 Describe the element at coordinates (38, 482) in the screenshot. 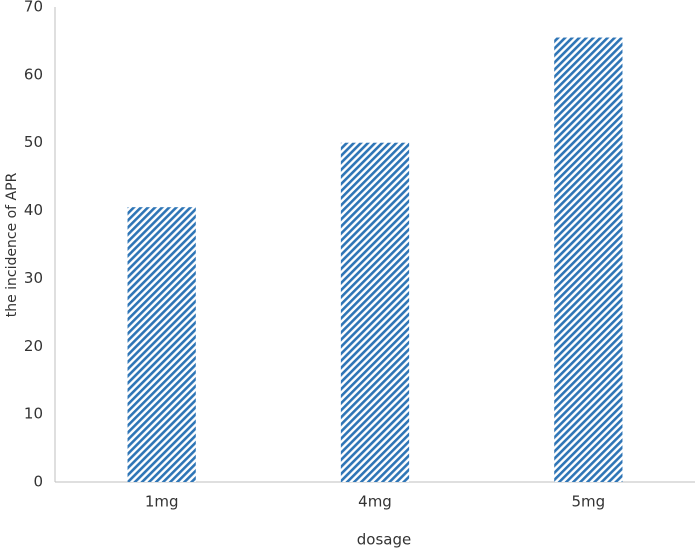

I see `y-tick-label: 0` at that location.